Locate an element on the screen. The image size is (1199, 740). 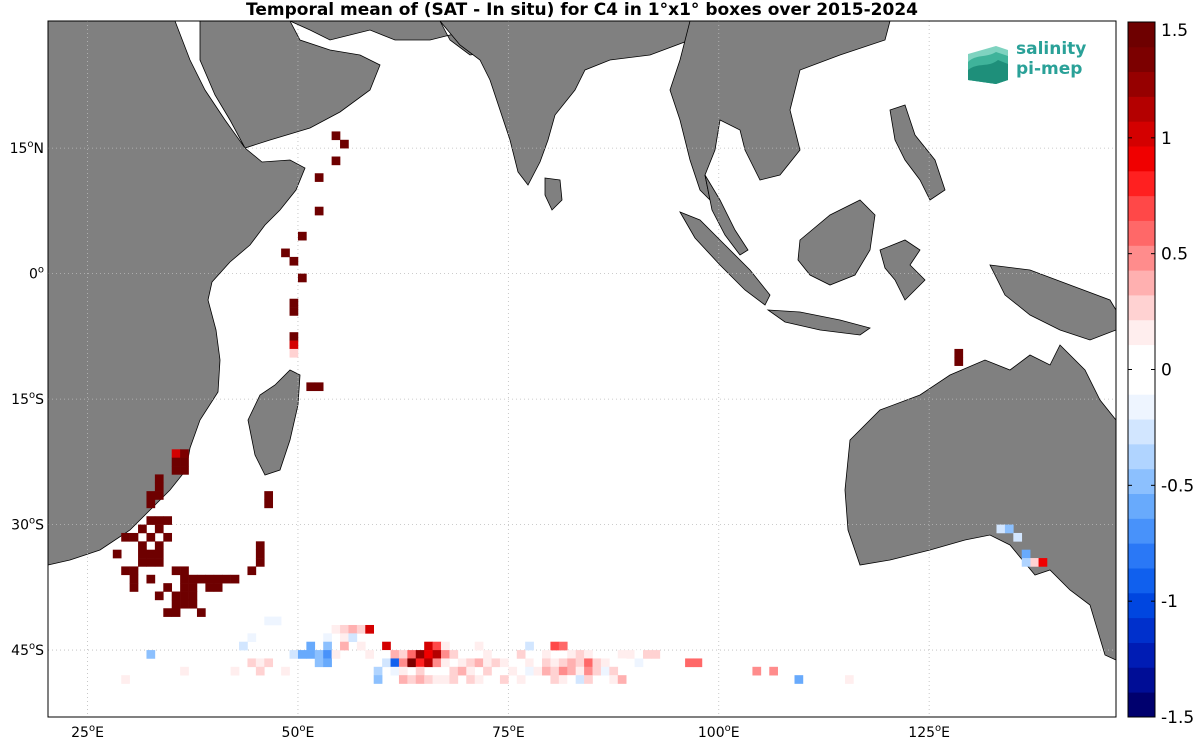
lon-tick-label: 125oE is located at coordinates (929, 731).